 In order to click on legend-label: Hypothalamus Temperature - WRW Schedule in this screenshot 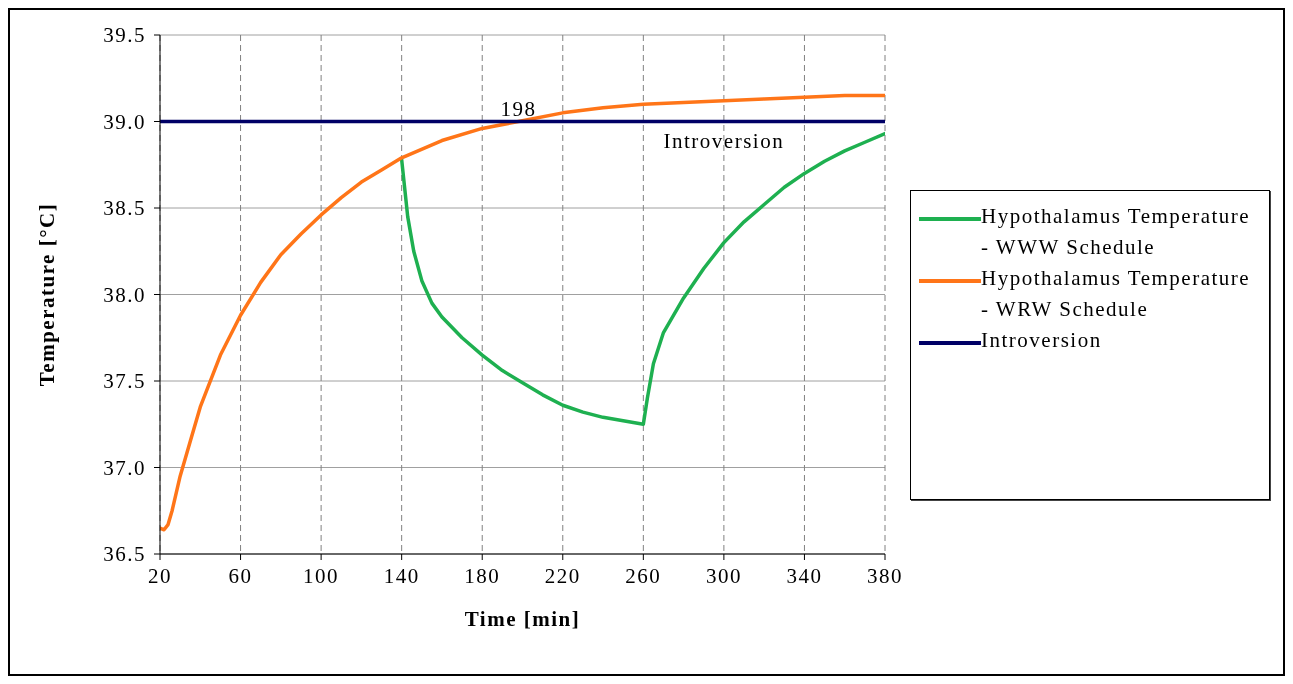, I will do `click(1116, 294)`.